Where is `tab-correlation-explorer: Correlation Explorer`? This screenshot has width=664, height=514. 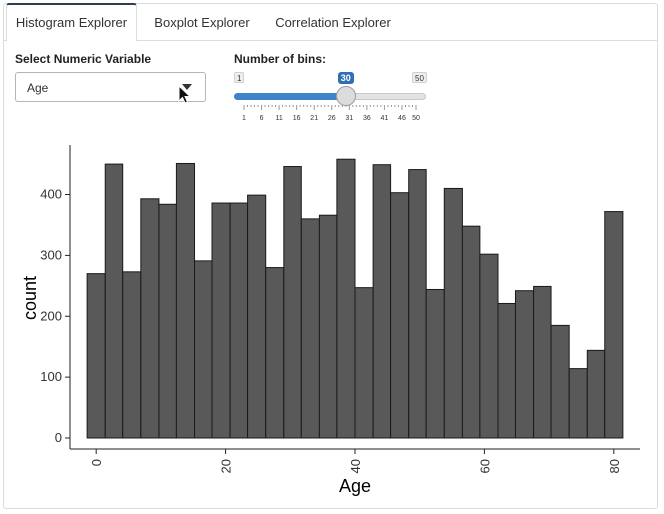 tab-correlation-explorer: Correlation Explorer is located at coordinates (333, 22).